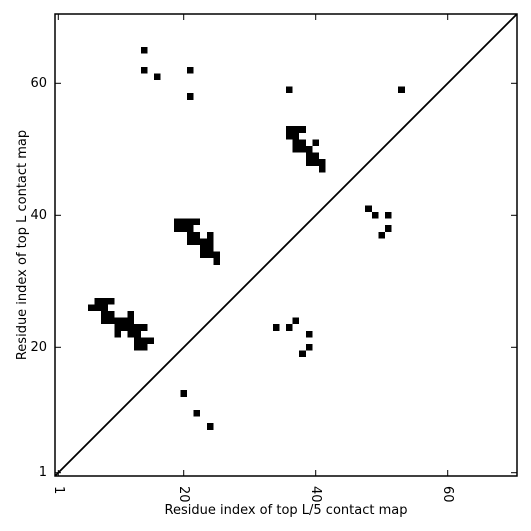  I want to click on y-tick-label: 40, so click(38, 215).